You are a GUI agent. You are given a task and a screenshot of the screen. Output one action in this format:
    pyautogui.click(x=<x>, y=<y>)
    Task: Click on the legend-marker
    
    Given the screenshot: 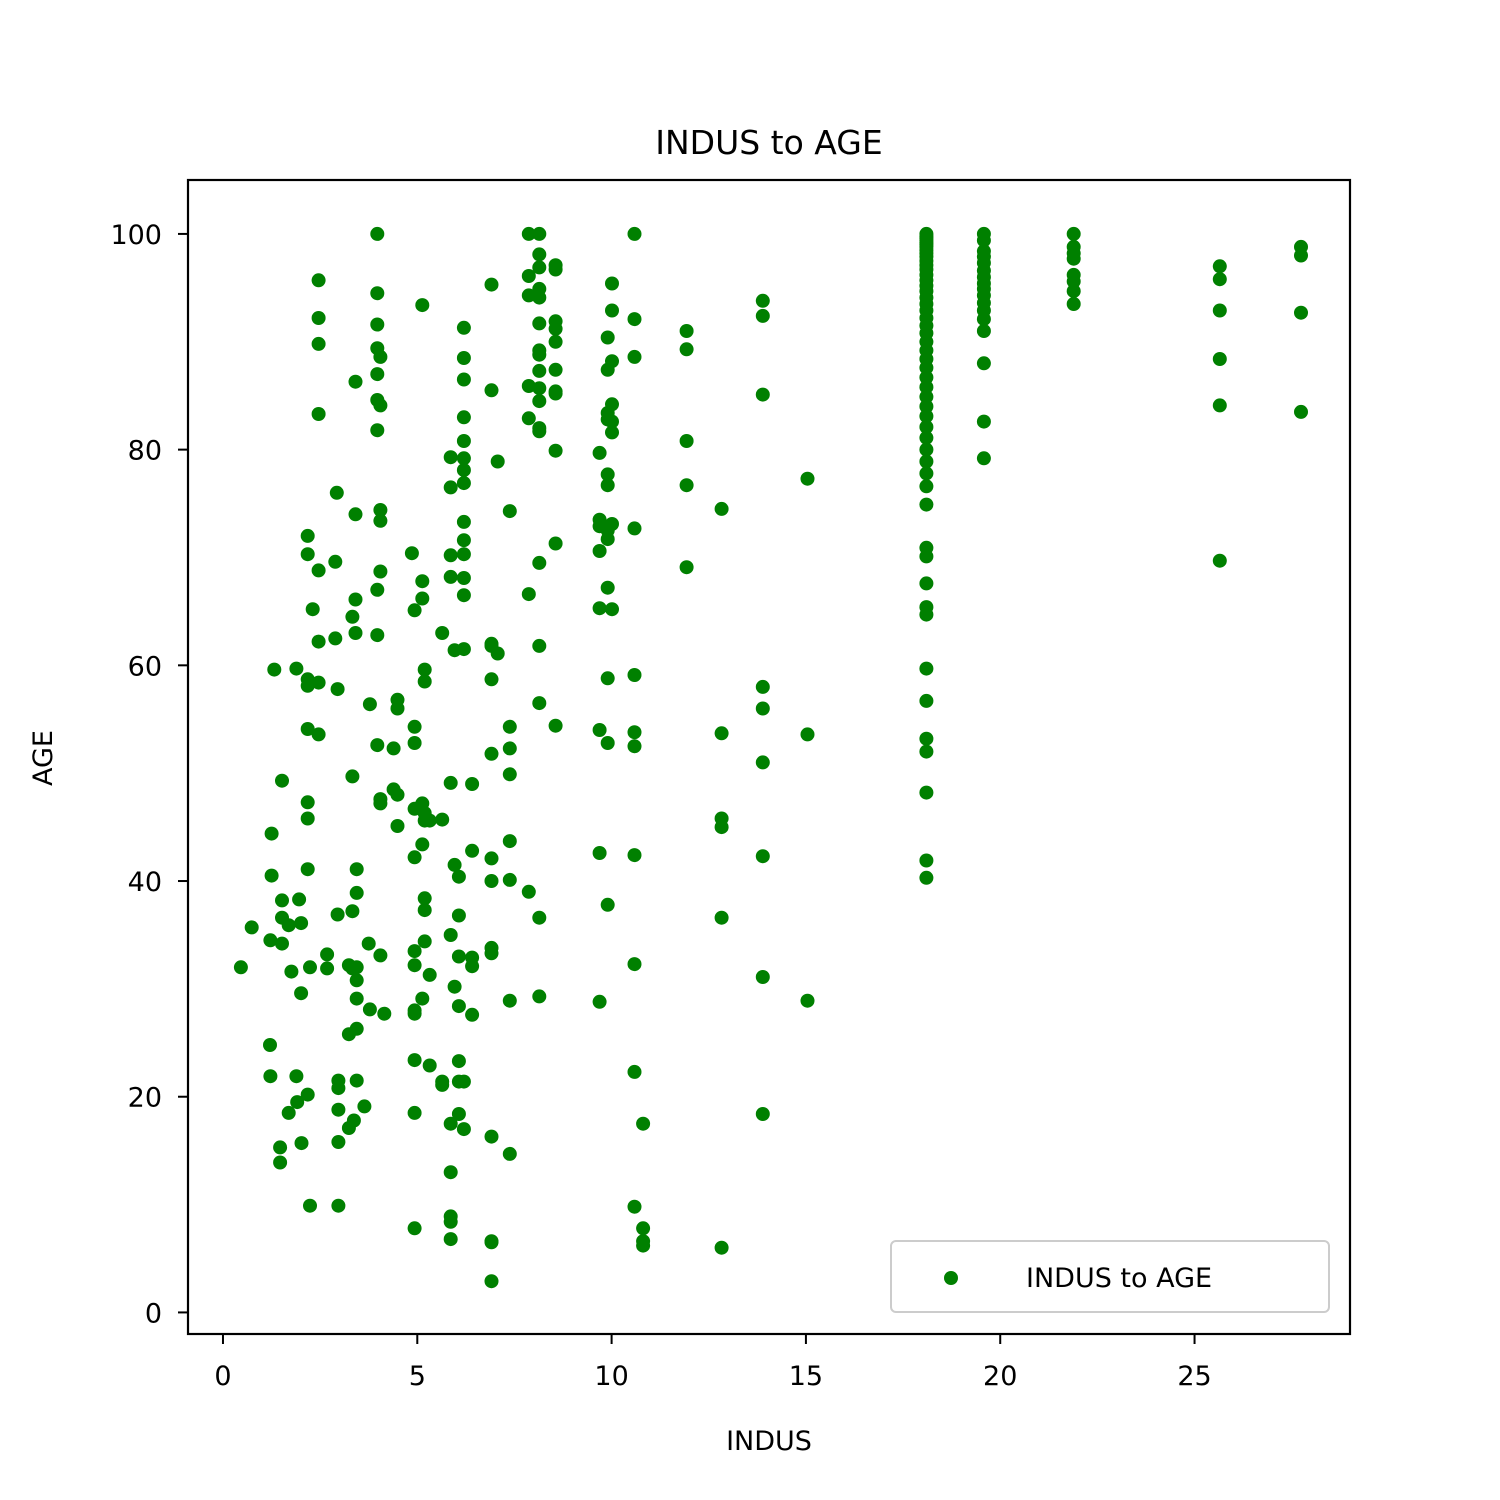 What is the action you would take?
    pyautogui.click(x=951, y=1278)
    